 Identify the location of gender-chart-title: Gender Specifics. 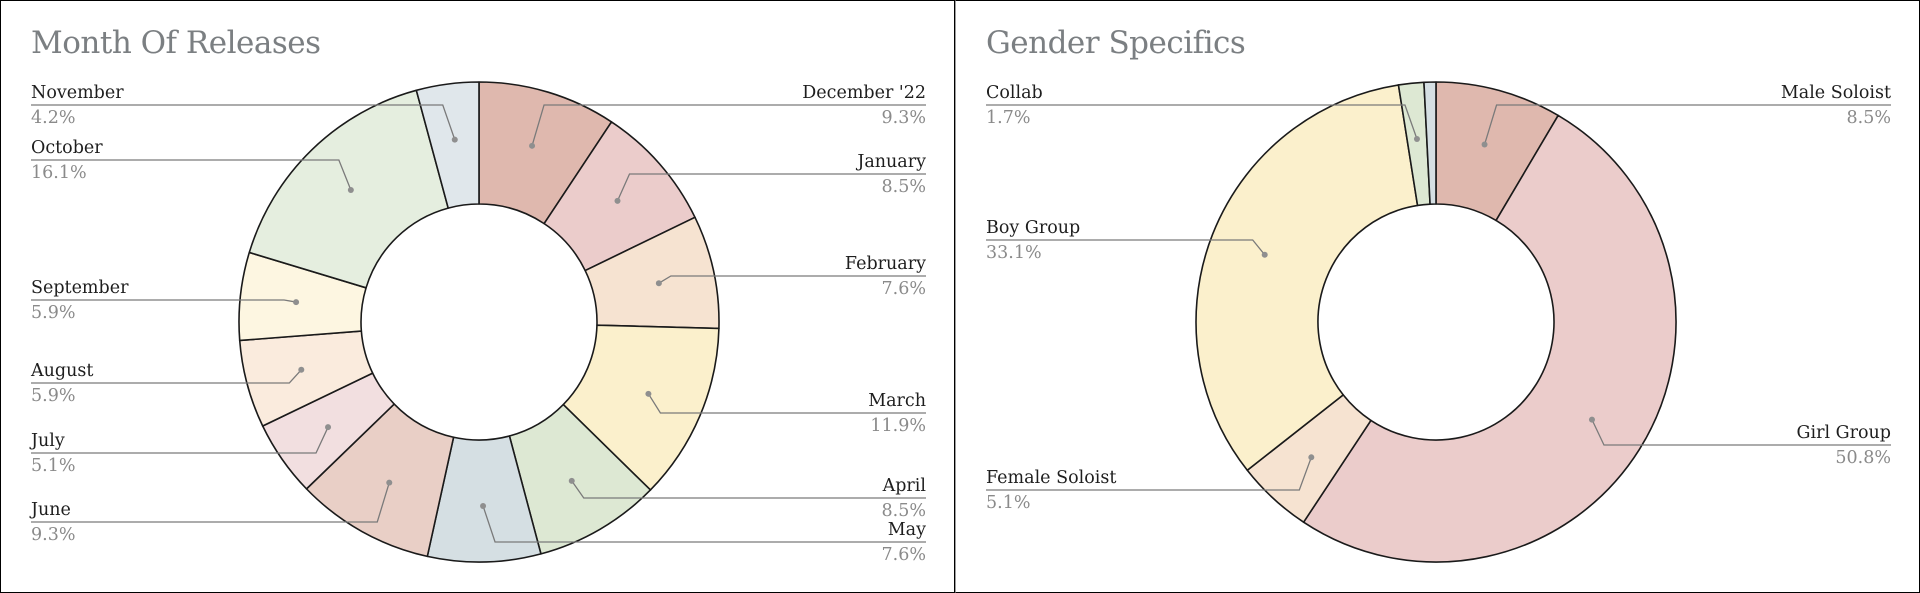
(1116, 43).